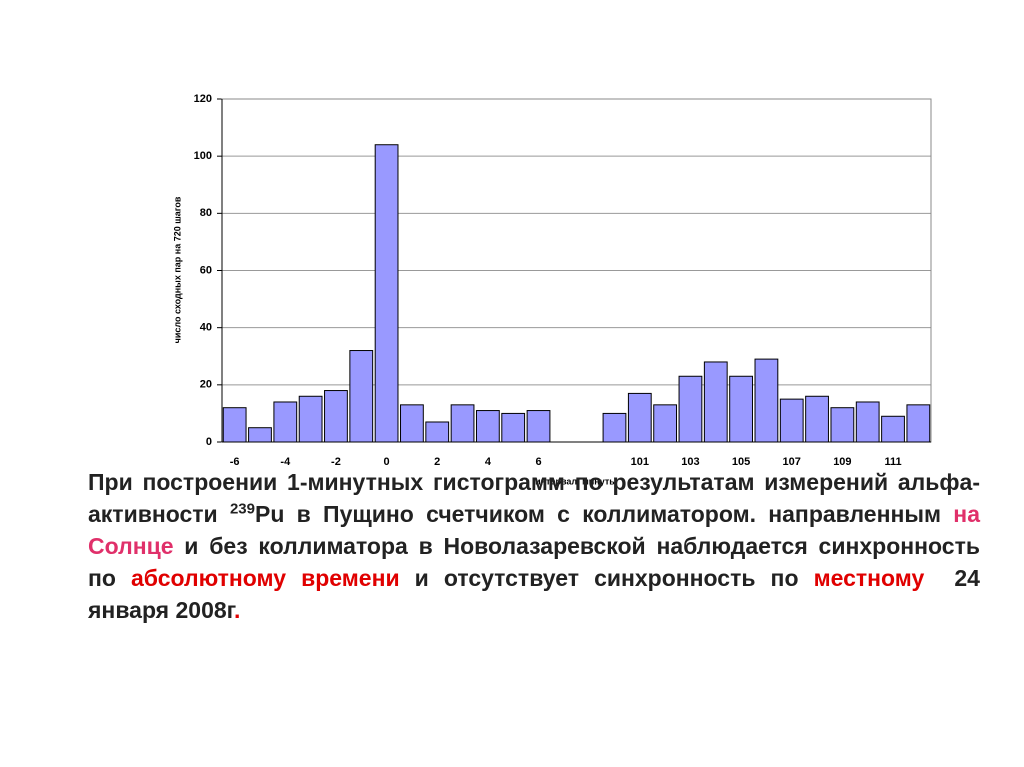 The height and width of the screenshot is (767, 1024). What do you see at coordinates (538, 462) in the screenshot?
I see `x-tick-label: 6` at bounding box center [538, 462].